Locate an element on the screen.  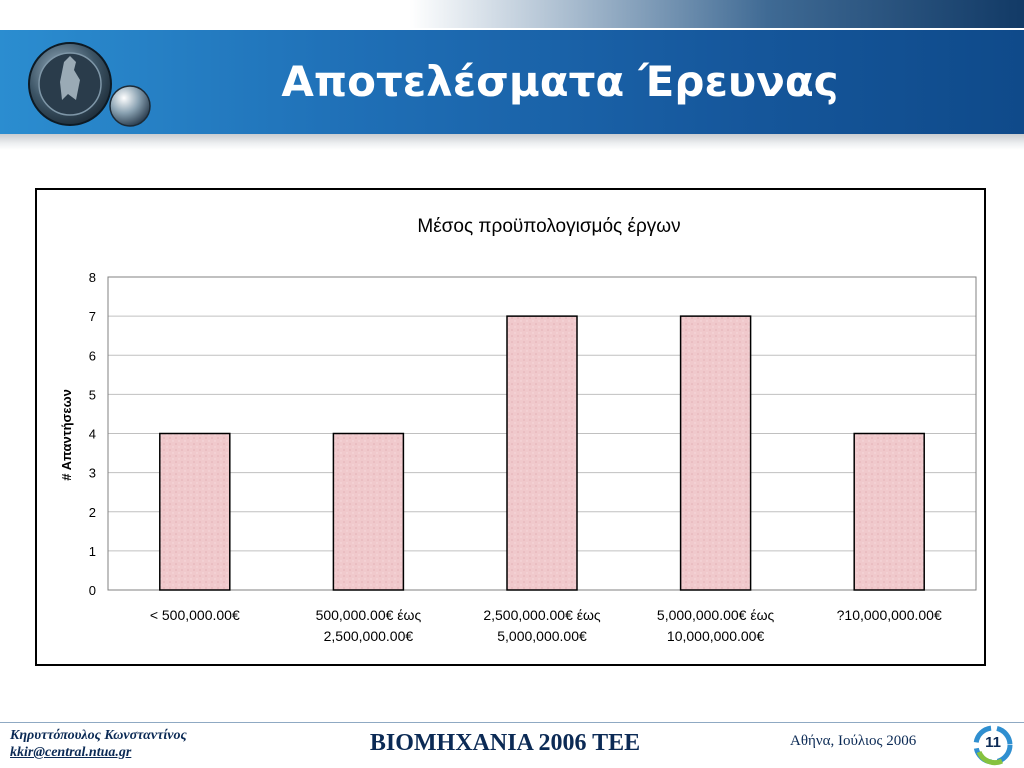
x-tick-label: < 500,000.00€ is located at coordinates (195, 615).